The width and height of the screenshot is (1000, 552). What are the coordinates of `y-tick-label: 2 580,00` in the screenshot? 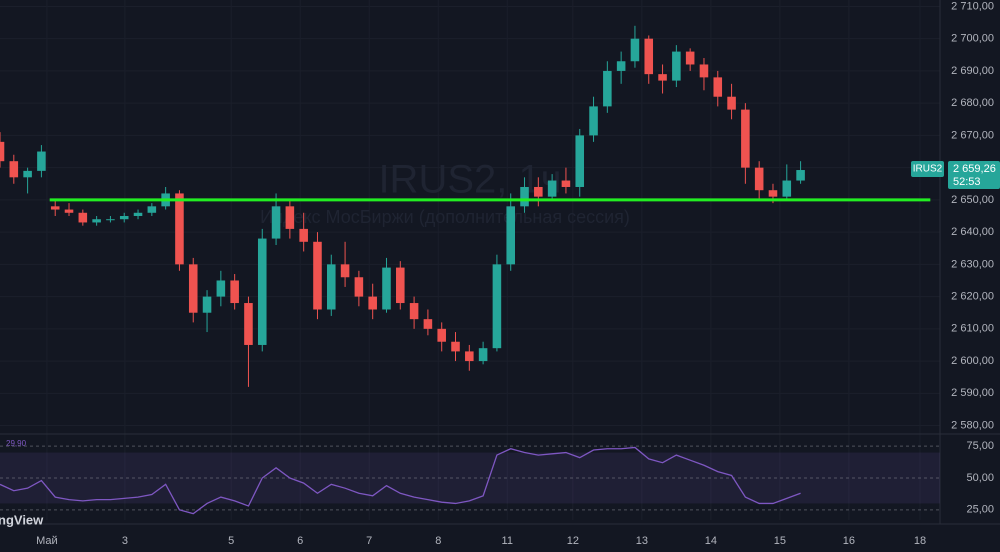 It's located at (972, 425).